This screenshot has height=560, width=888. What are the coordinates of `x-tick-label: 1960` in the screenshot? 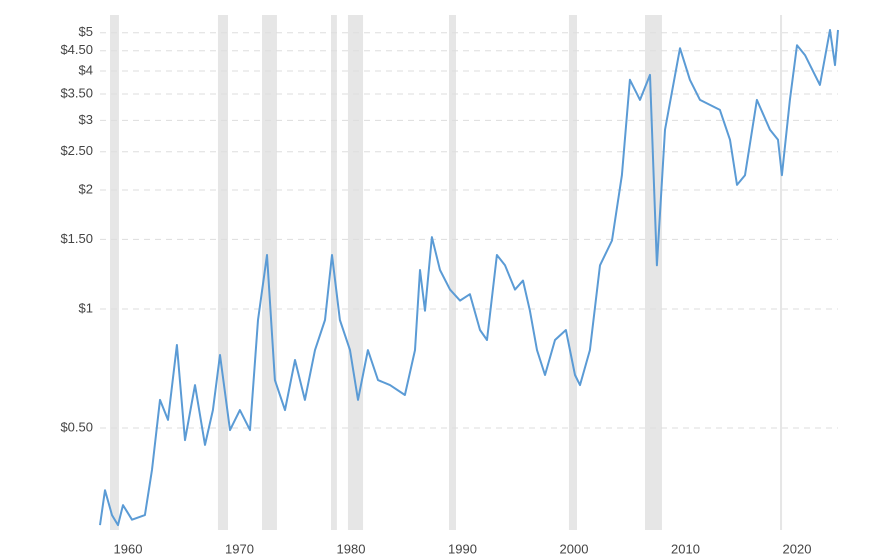 It's located at (128, 548).